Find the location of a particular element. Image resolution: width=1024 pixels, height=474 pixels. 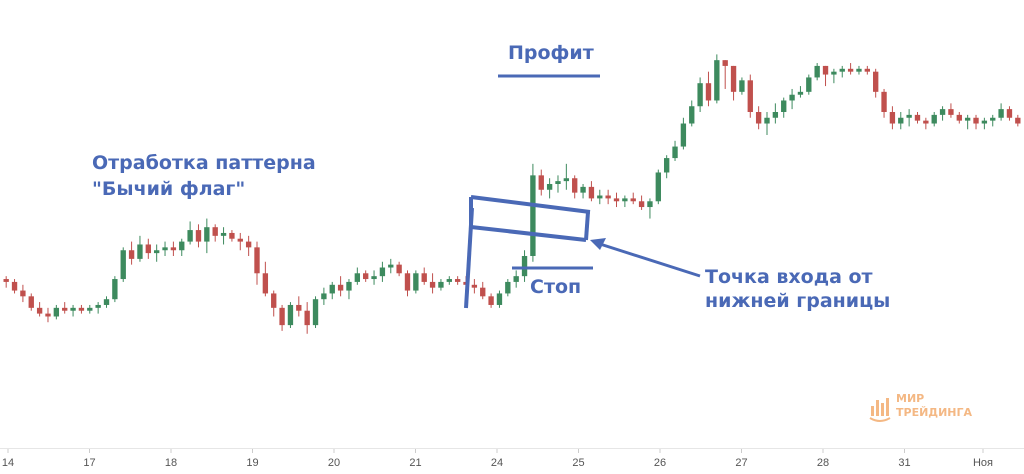

x-tick-label: 27 is located at coordinates (741, 463).